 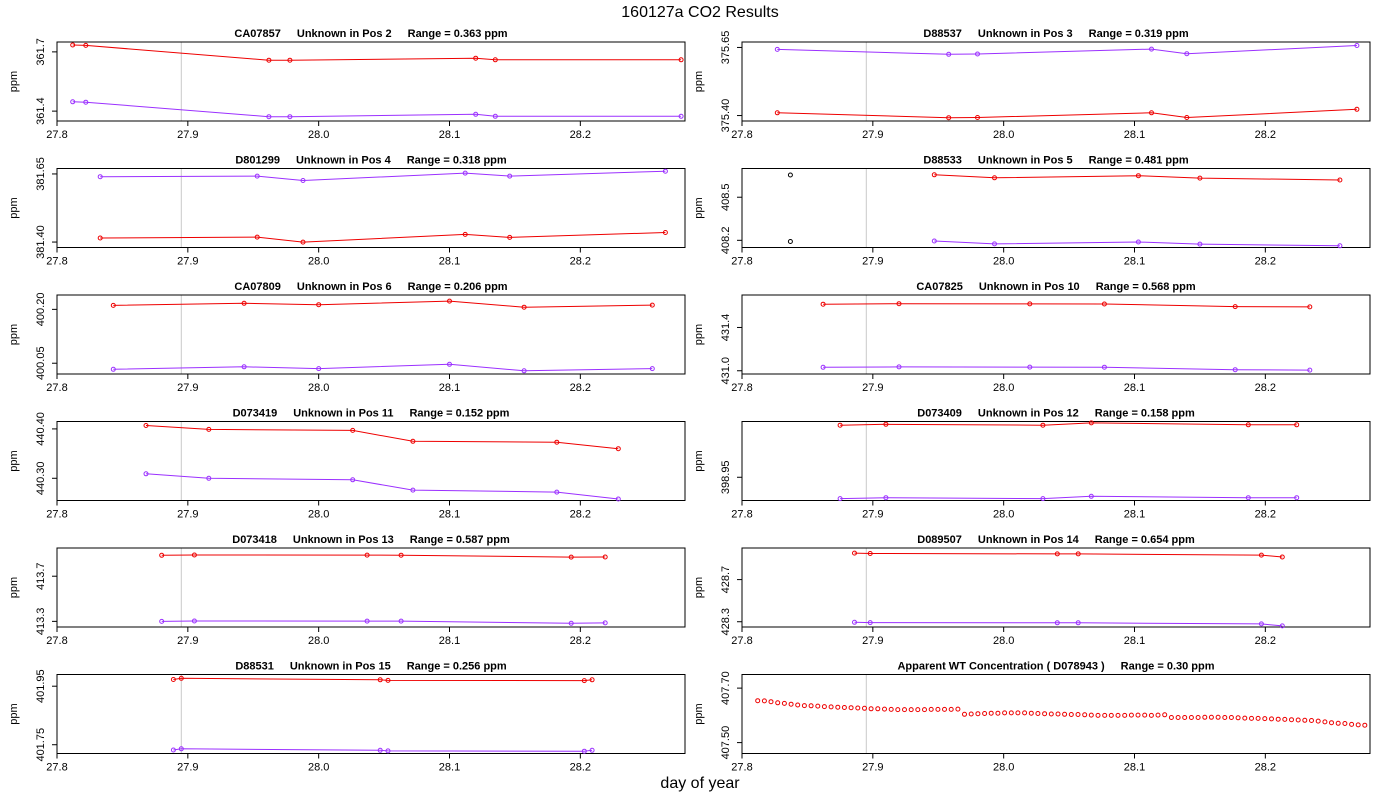 I want to click on y-tick-label: 381.65, so click(x=41, y=174).